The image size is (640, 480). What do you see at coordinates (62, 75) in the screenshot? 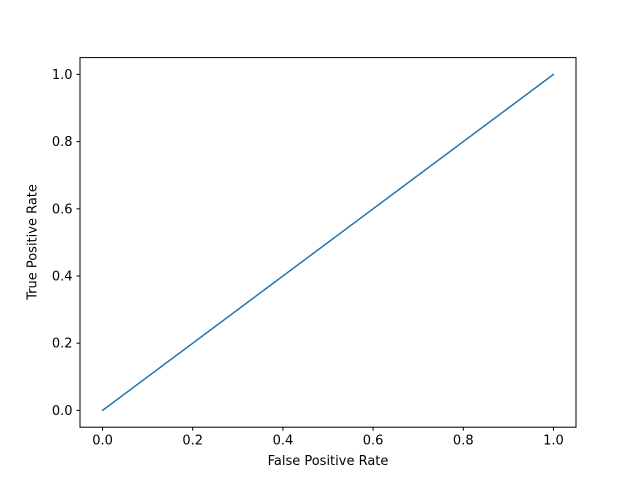
I see `y-tick-label: 1.0` at bounding box center [62, 75].